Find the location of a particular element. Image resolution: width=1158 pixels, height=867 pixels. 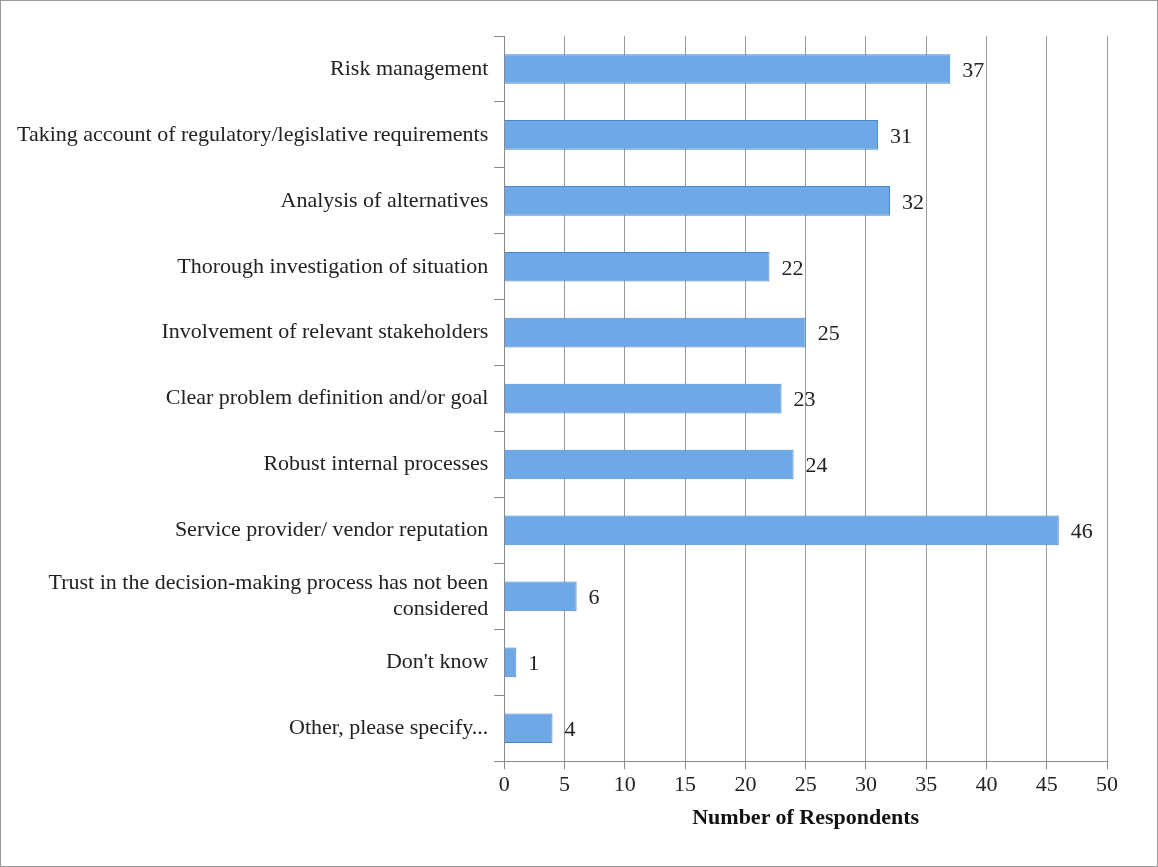

x-axis-title: Number of Respondents is located at coordinates (806, 817).